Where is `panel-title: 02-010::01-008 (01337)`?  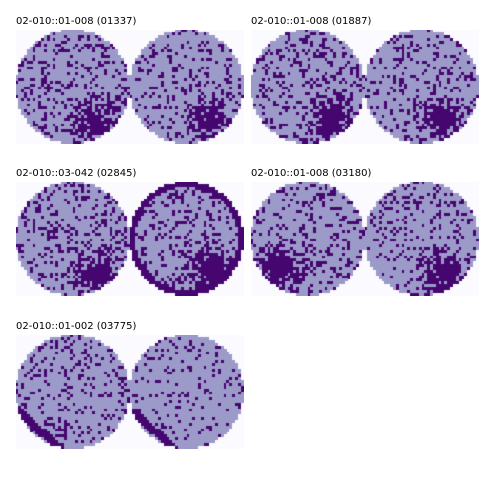
panel-title: 02-010::01-008 (01337) is located at coordinates (76, 21).